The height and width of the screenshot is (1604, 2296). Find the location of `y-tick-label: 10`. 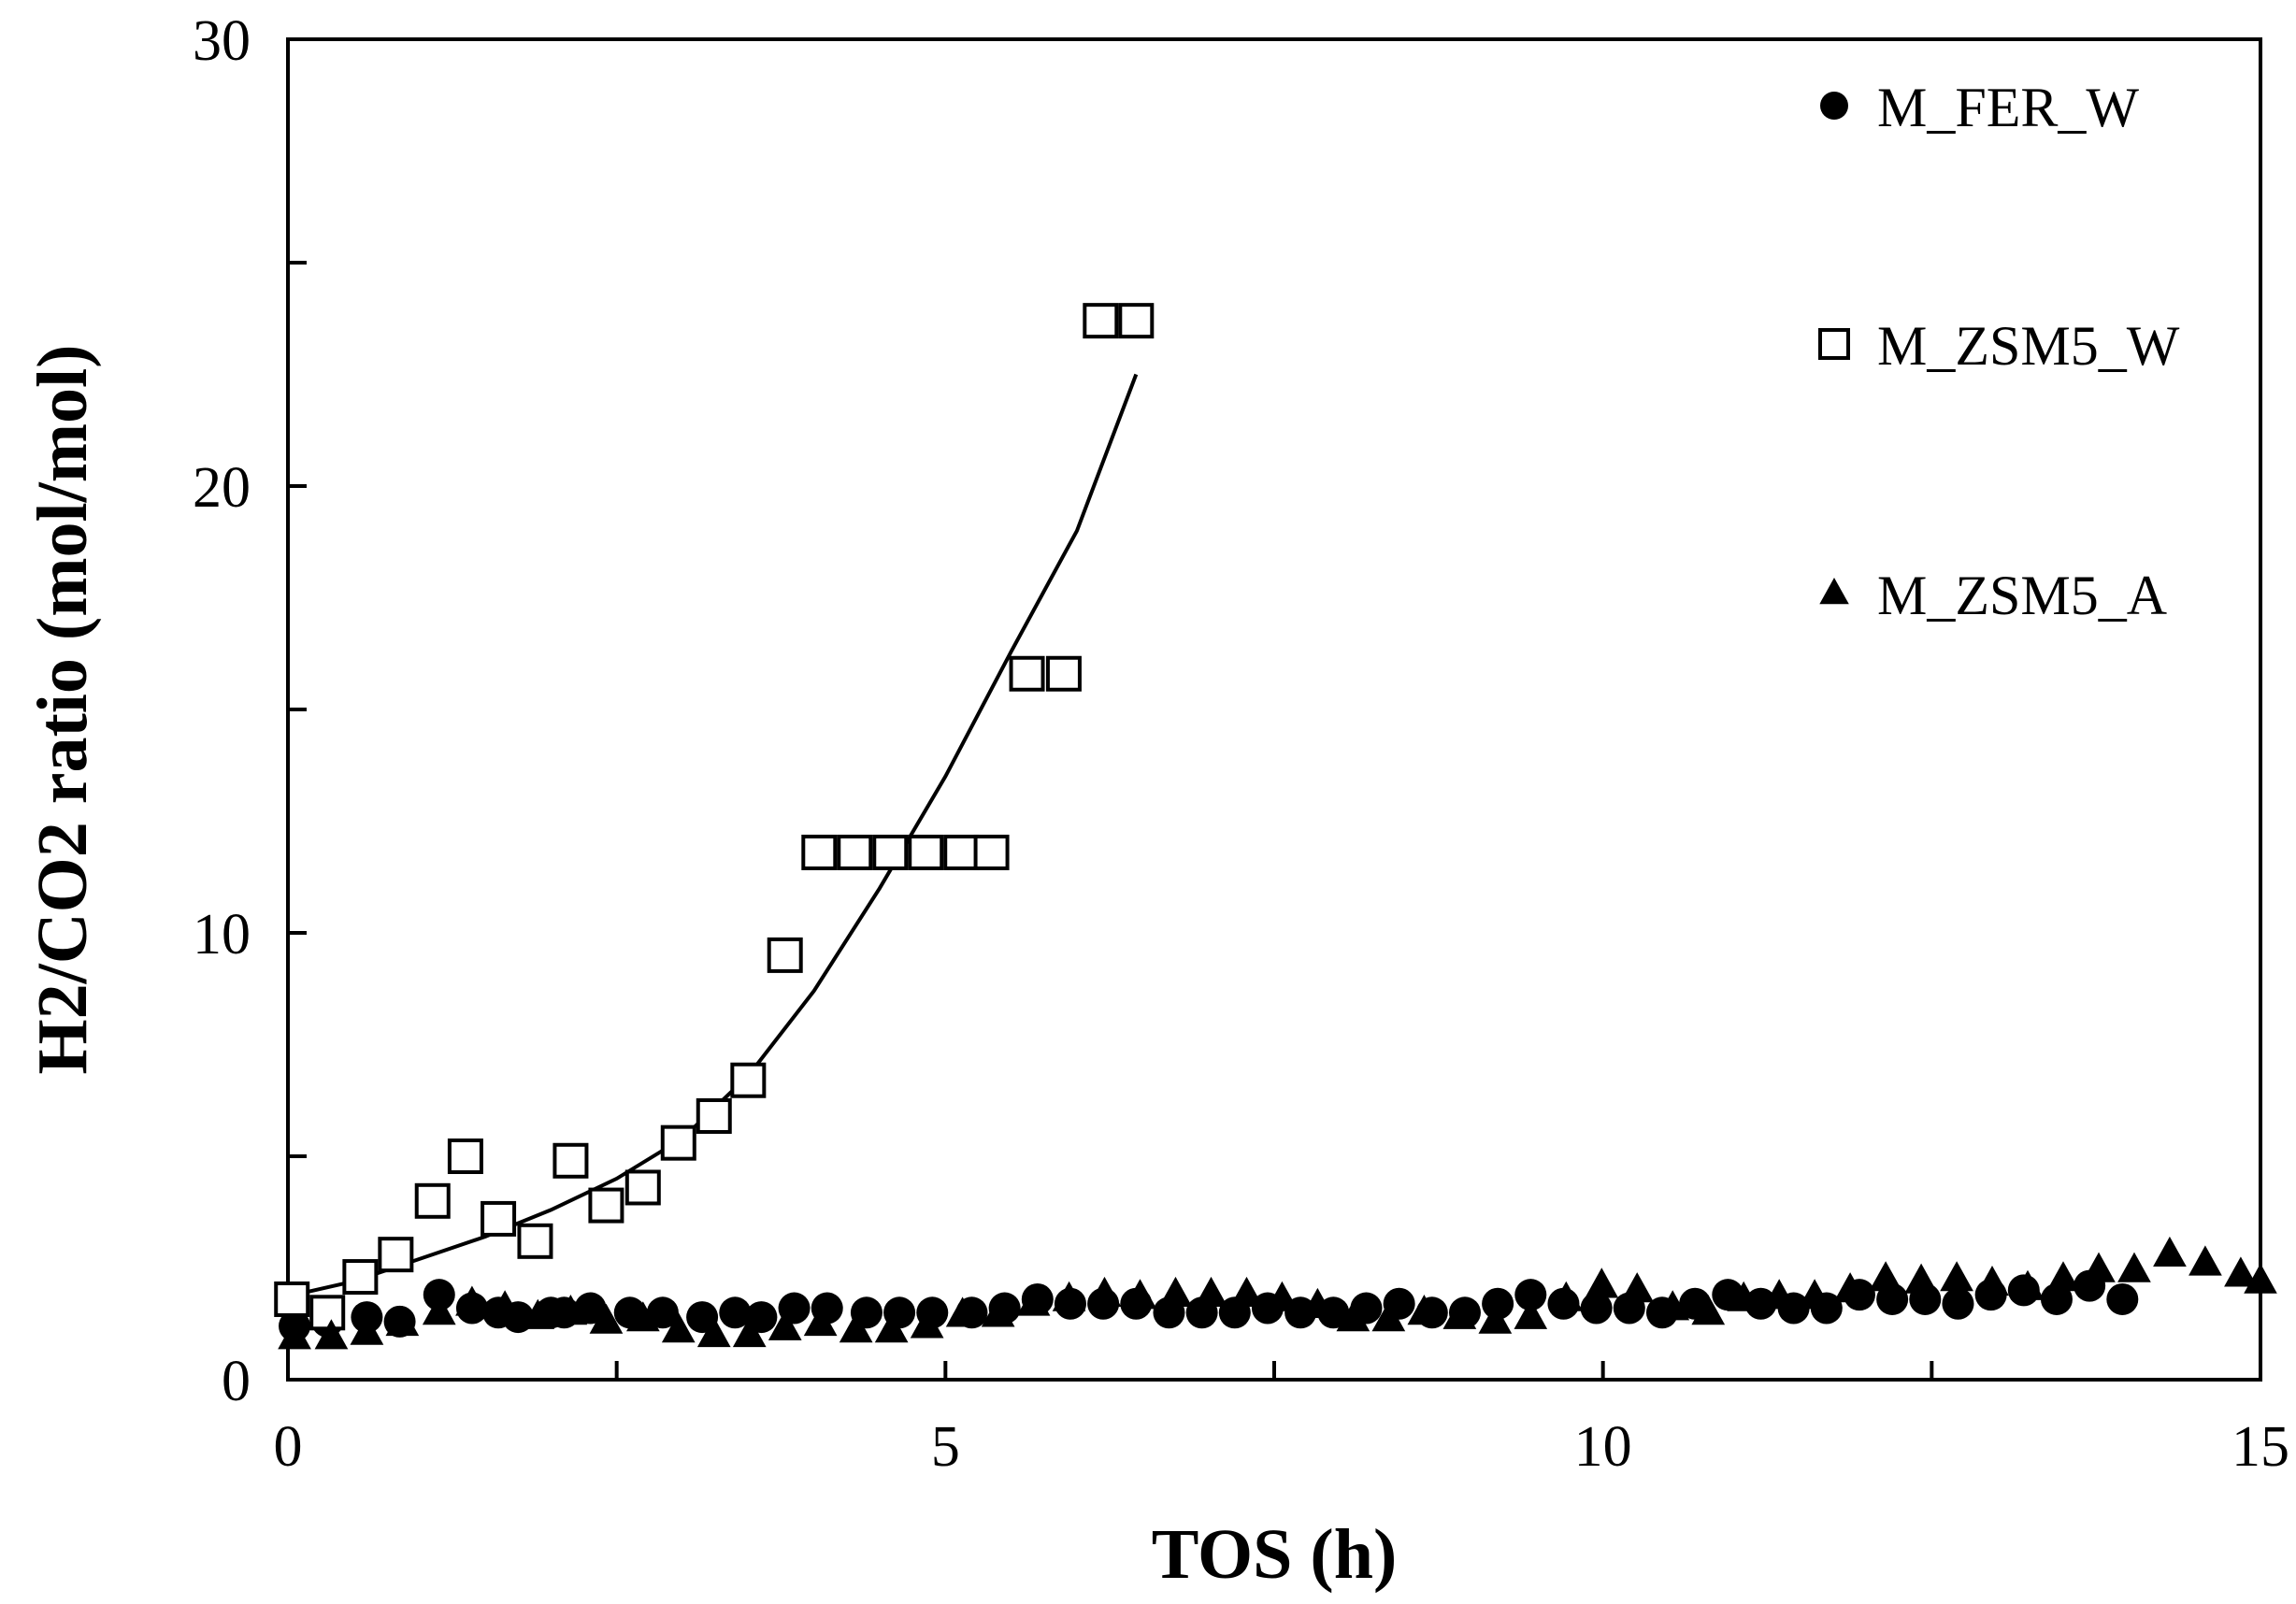

y-tick-label: 10 is located at coordinates (222, 935).